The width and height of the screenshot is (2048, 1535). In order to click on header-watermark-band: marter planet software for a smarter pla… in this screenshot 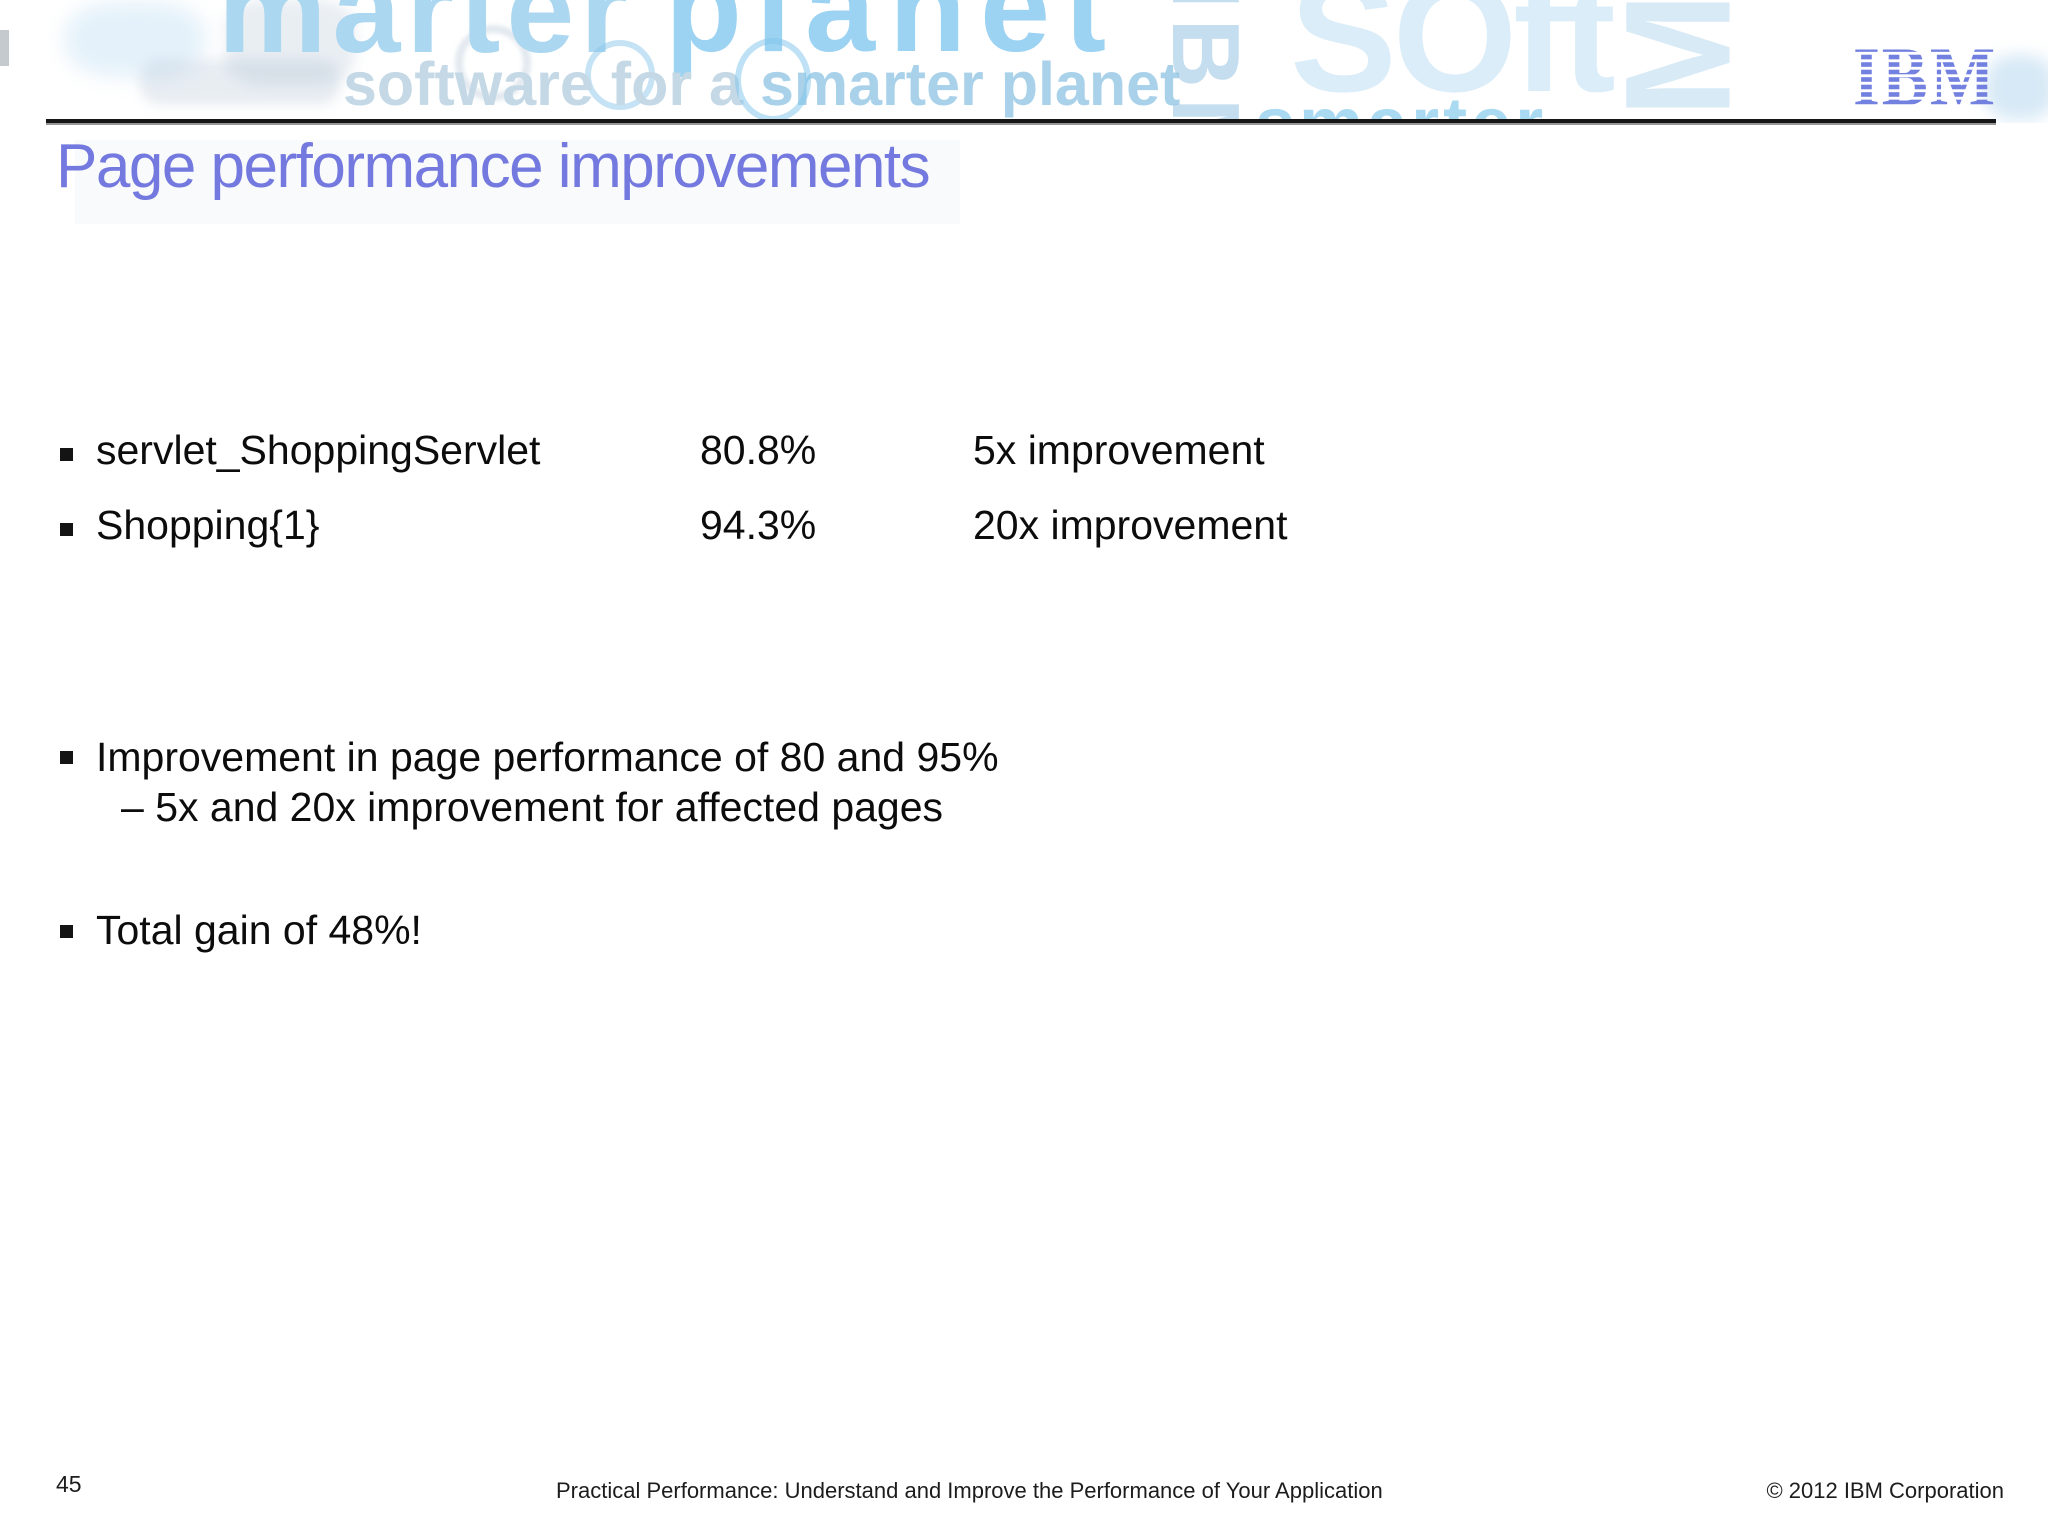, I will do `click(1024, 61)`.